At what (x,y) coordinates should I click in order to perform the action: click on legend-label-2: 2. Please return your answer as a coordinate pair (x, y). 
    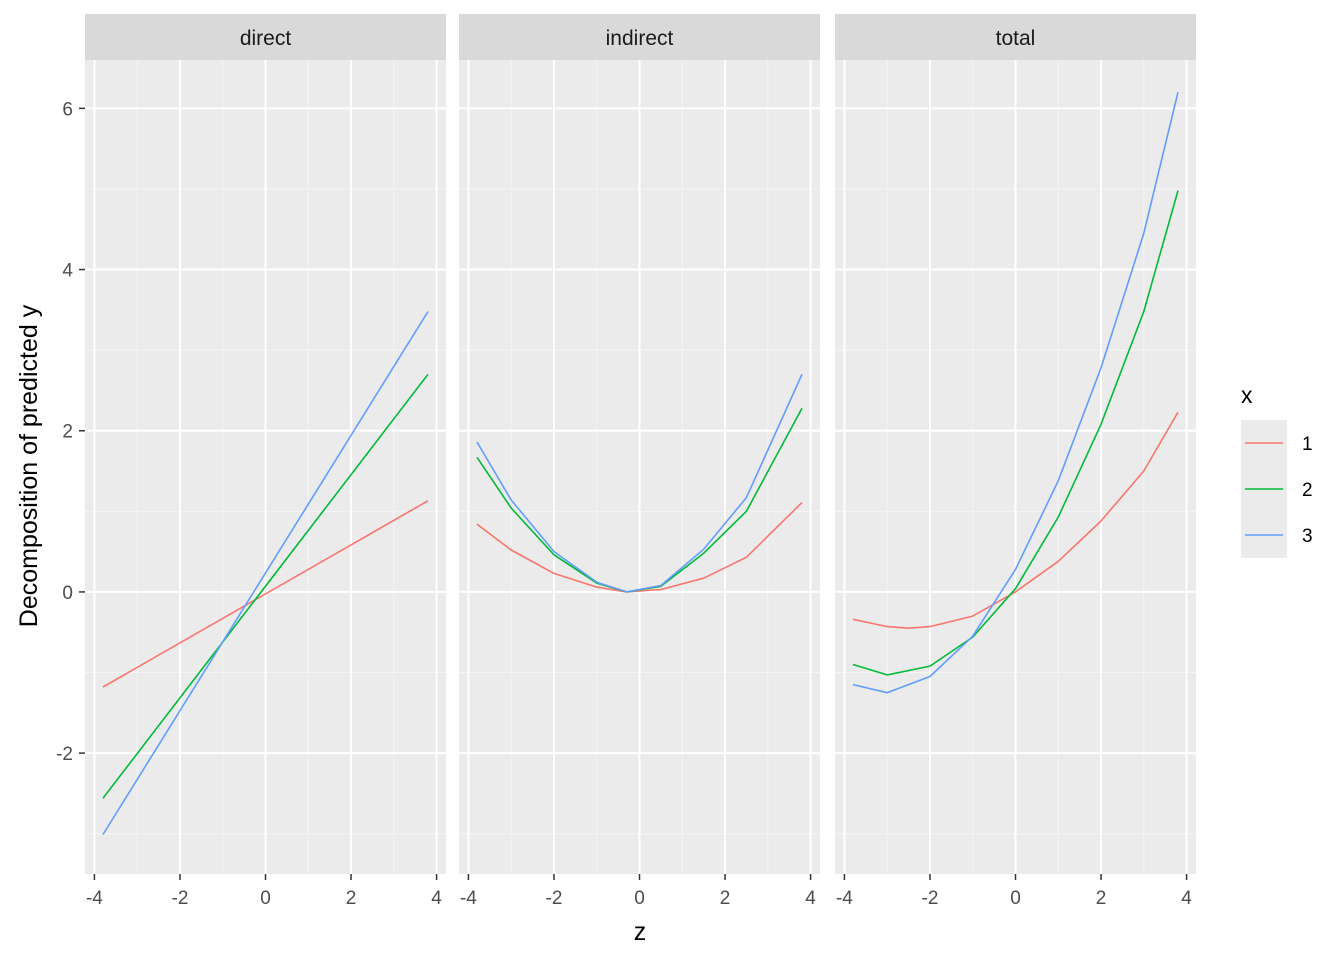
    Looking at the image, I should click on (1307, 490).